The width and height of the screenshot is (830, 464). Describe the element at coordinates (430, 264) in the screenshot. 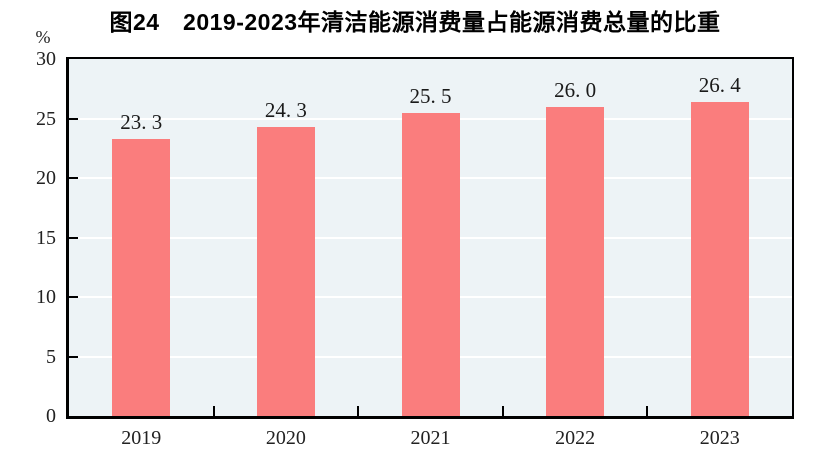

I see `bar-2021` at that location.